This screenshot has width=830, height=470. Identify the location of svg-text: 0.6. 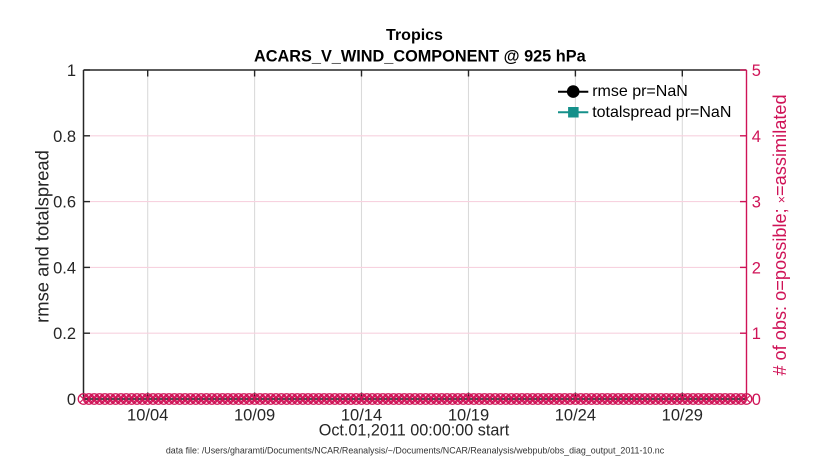
(64, 203).